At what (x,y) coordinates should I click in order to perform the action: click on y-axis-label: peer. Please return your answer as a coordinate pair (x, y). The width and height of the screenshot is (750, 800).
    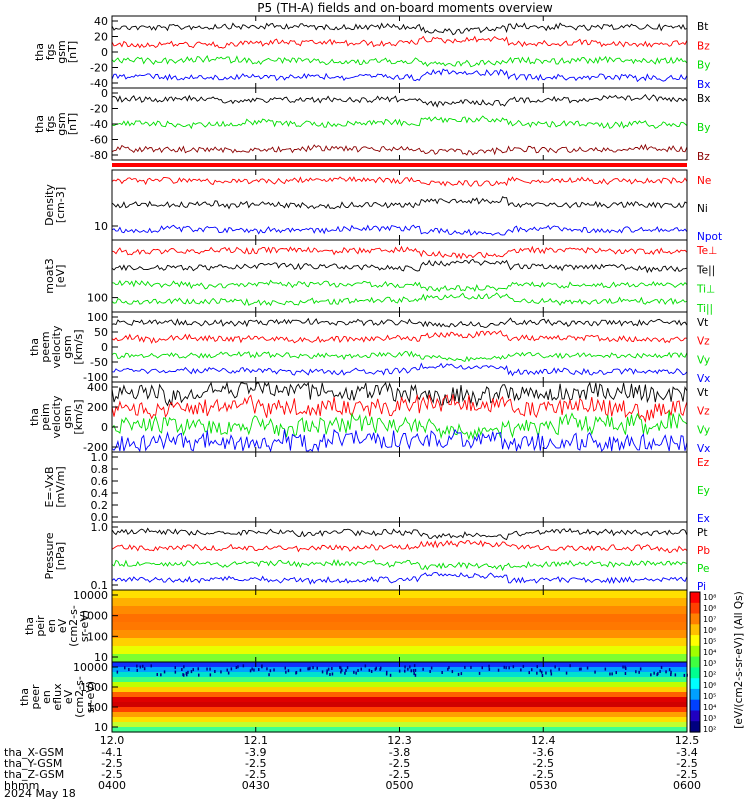
    Looking at the image, I should click on (35, 697).